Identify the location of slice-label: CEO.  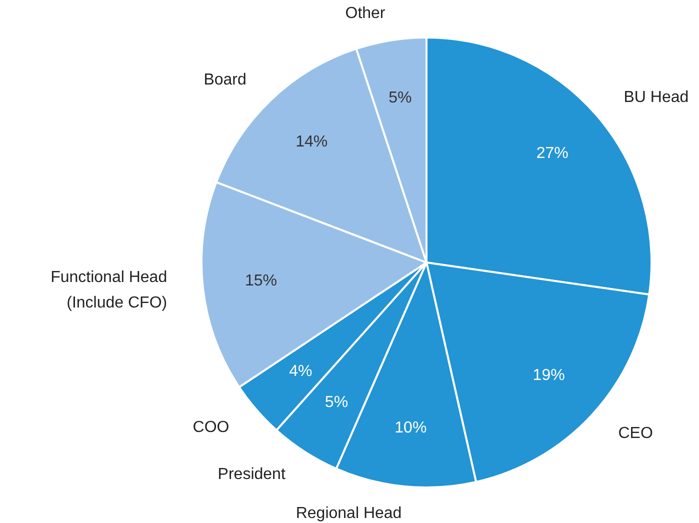
(635, 433).